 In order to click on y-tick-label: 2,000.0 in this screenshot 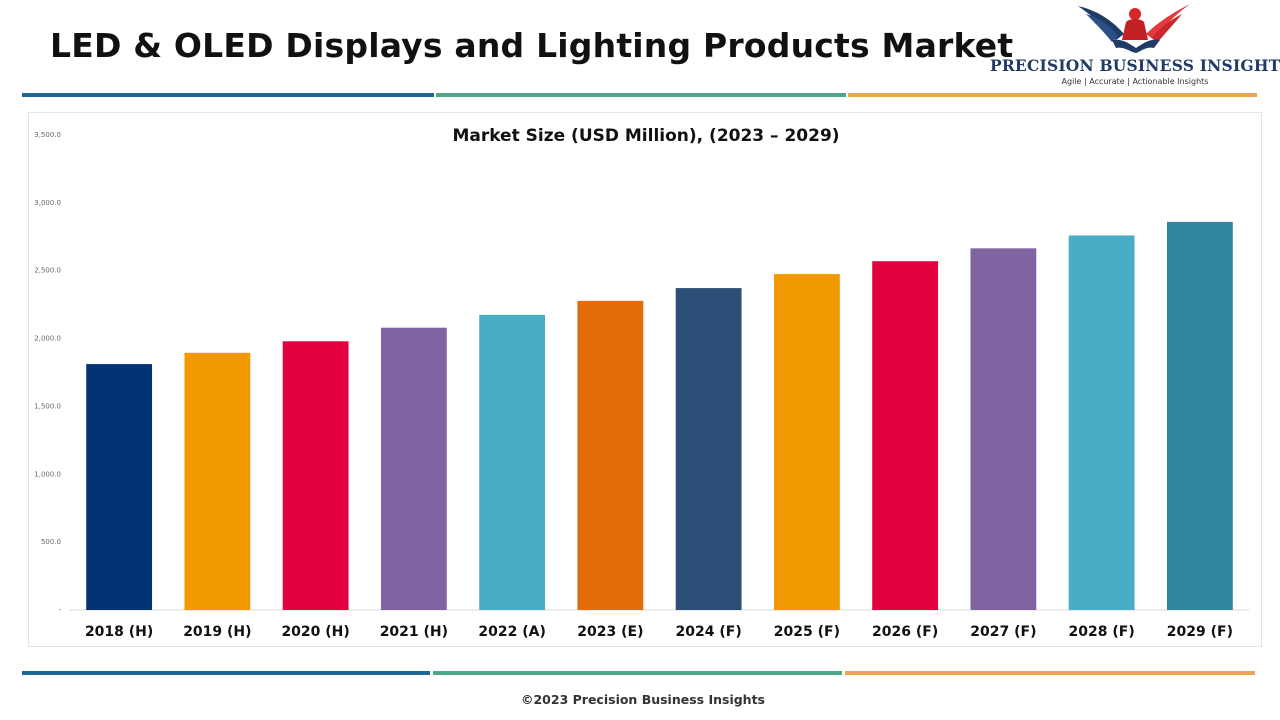, I will do `click(47, 339)`.